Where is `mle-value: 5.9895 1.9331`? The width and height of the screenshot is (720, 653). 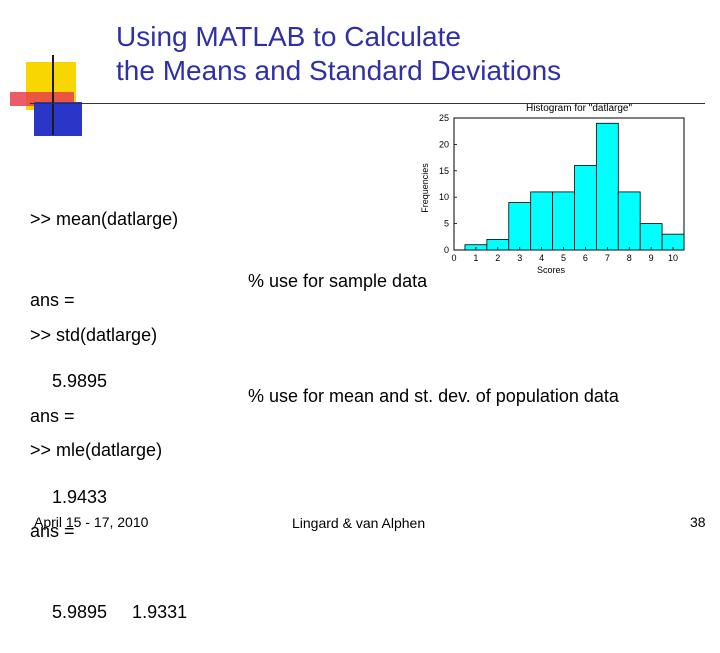
mle-value: 5.9895 1.9331 is located at coordinates (120, 612).